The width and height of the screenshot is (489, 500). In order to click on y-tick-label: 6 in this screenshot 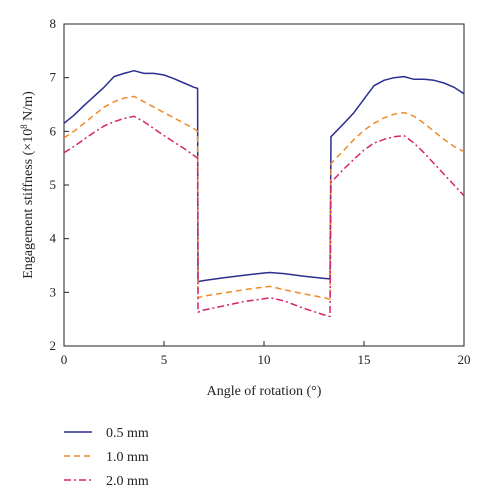, I will do `click(53, 130)`.